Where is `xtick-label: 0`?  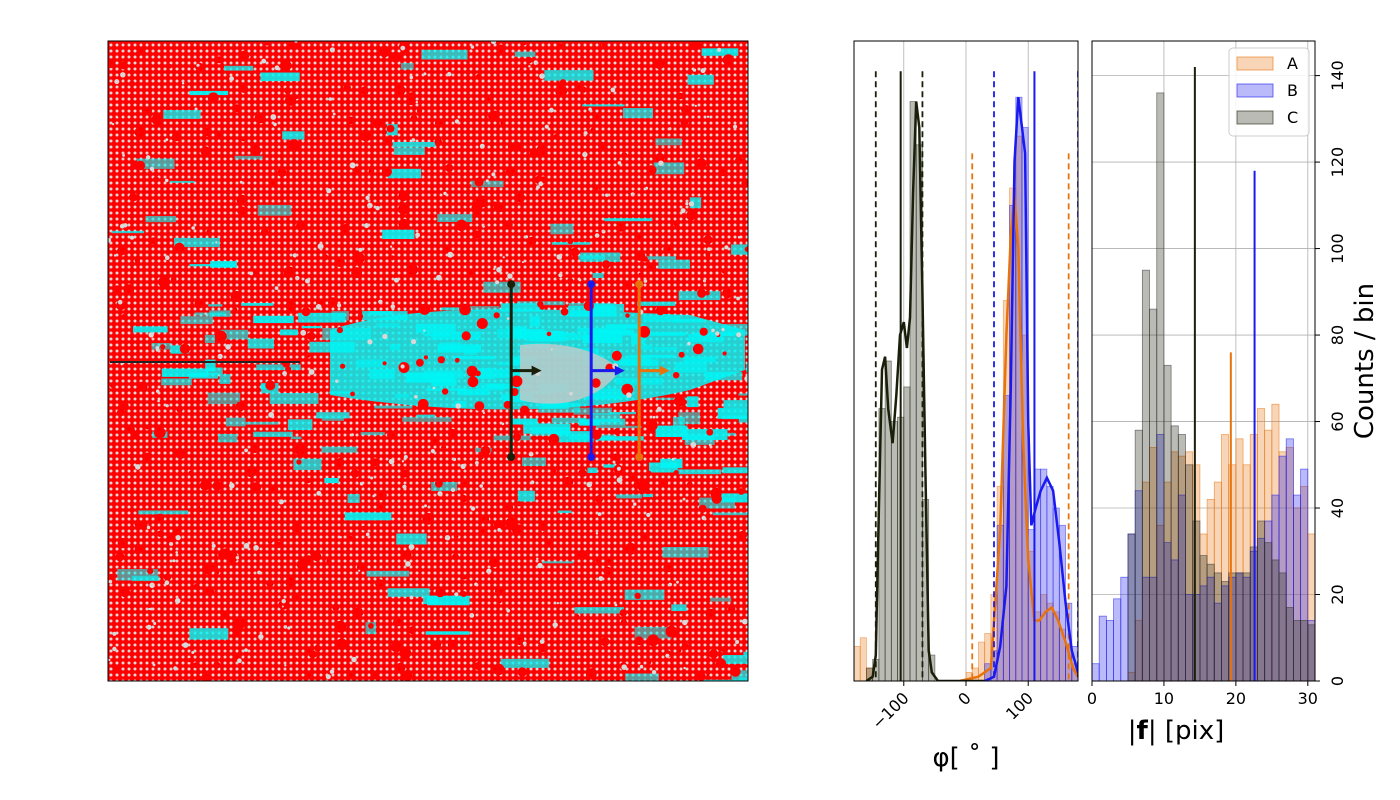
xtick-label: 0 is located at coordinates (964, 698).